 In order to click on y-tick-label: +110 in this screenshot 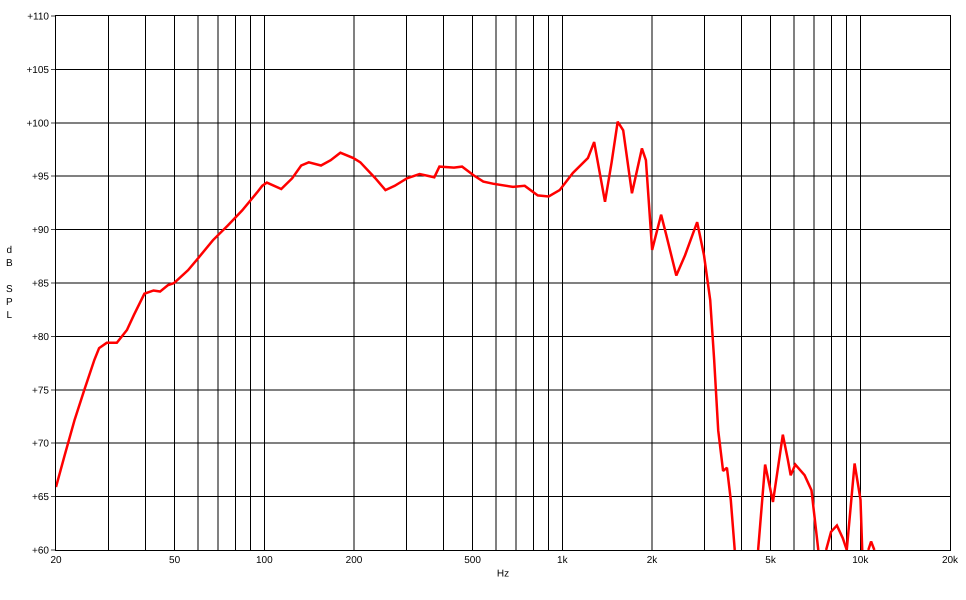, I will do `click(38, 17)`.